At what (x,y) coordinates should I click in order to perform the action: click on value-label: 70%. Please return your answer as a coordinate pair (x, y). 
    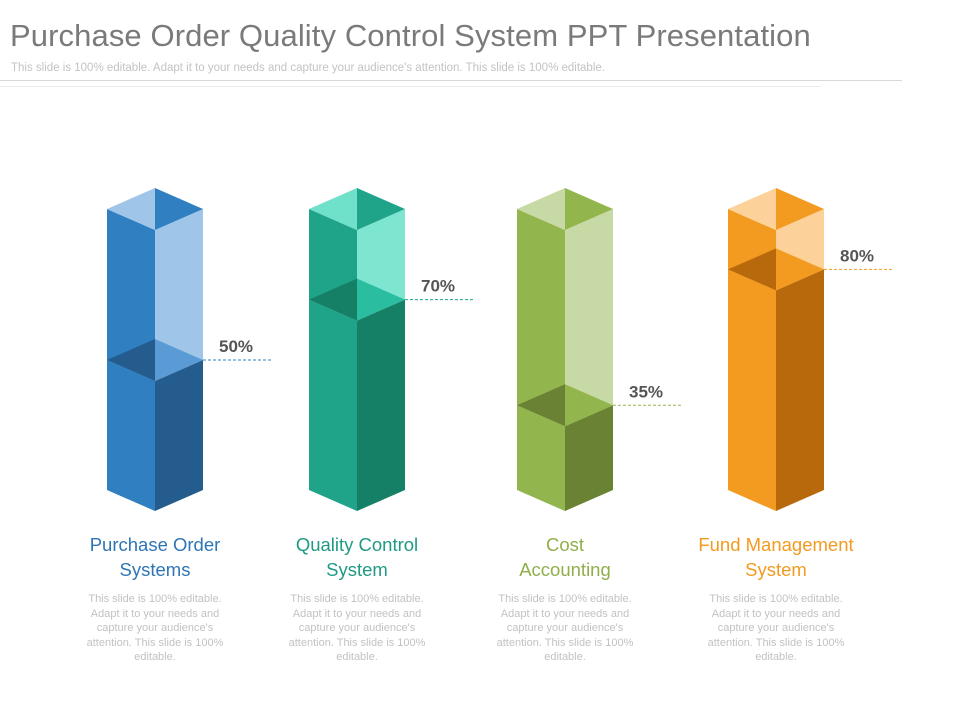
    Looking at the image, I should click on (438, 286).